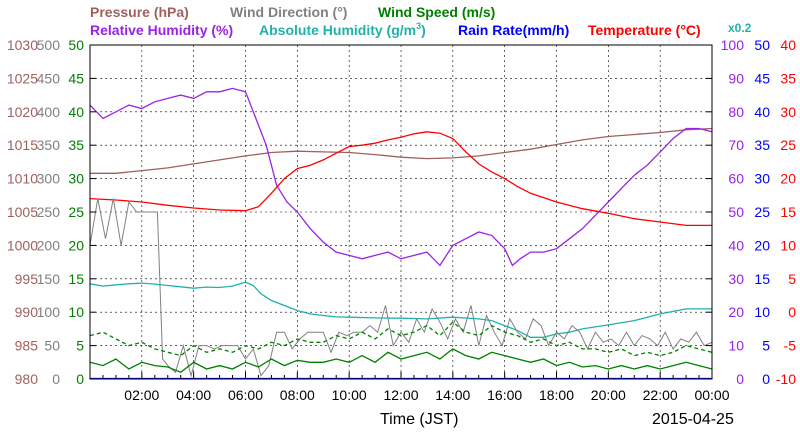 This screenshot has height=434, width=800. Describe the element at coordinates (22, 45) in the screenshot. I see `y-tick-label: 1030` at that location.